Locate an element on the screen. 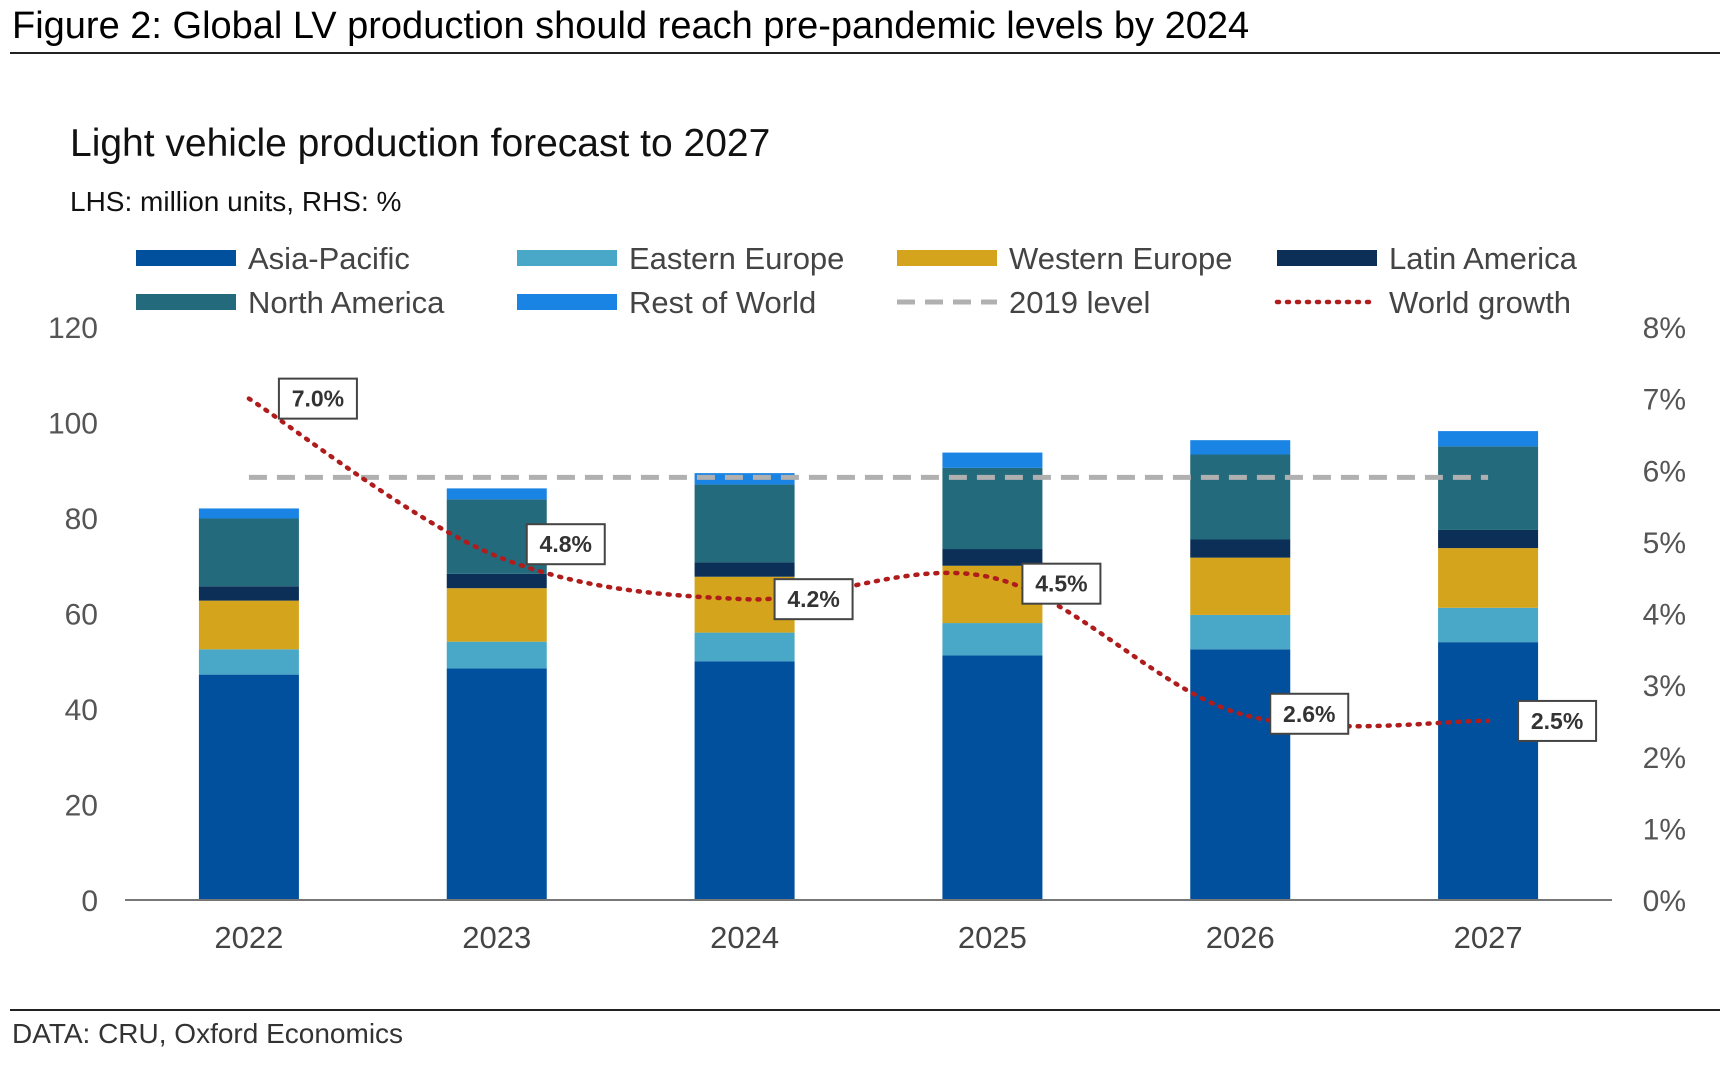 This screenshot has width=1726, height=1069. growth-data-label: 7.0% is located at coordinates (318, 399).